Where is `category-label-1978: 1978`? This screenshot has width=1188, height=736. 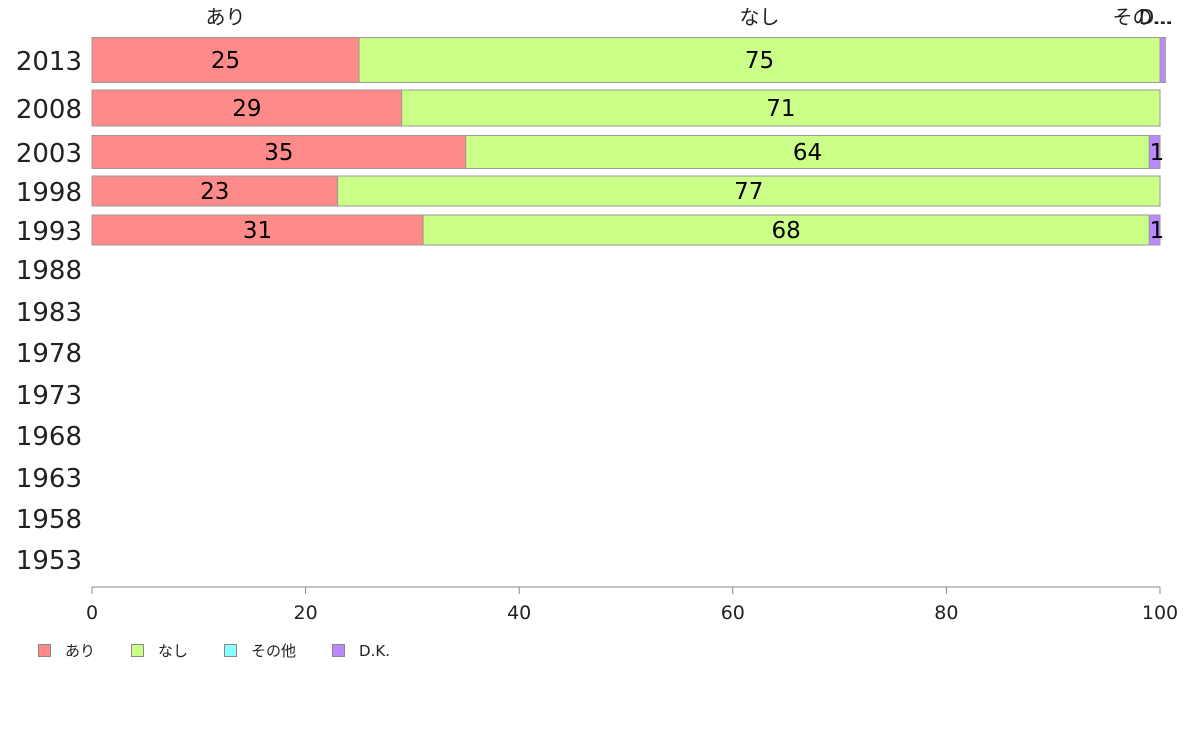 category-label-1978: 1978 is located at coordinates (49, 354).